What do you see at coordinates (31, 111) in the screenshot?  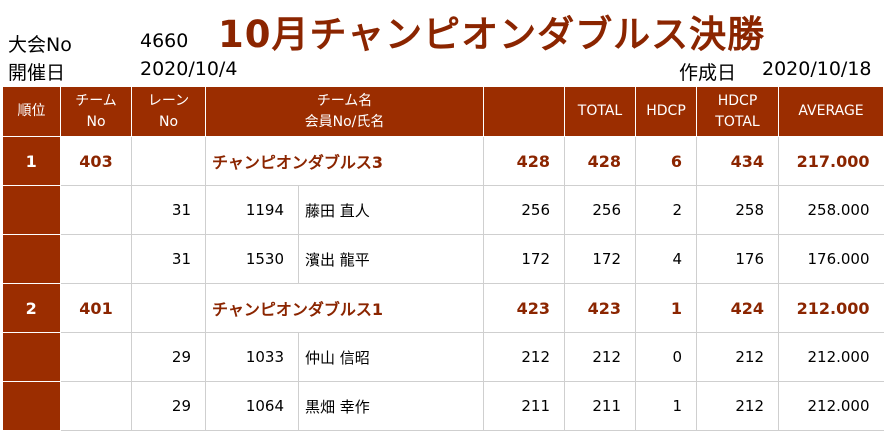 I see `col-rank: 順位` at bounding box center [31, 111].